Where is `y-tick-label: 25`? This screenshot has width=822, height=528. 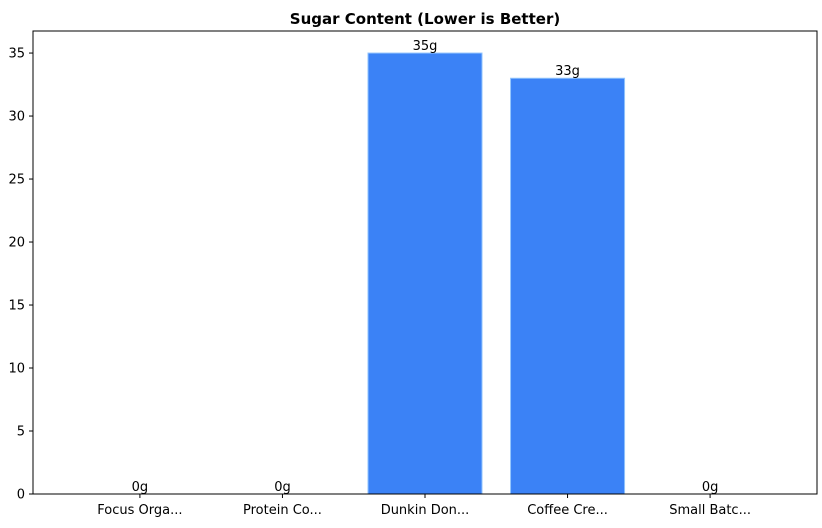
y-tick-label: 25 is located at coordinates (16, 180).